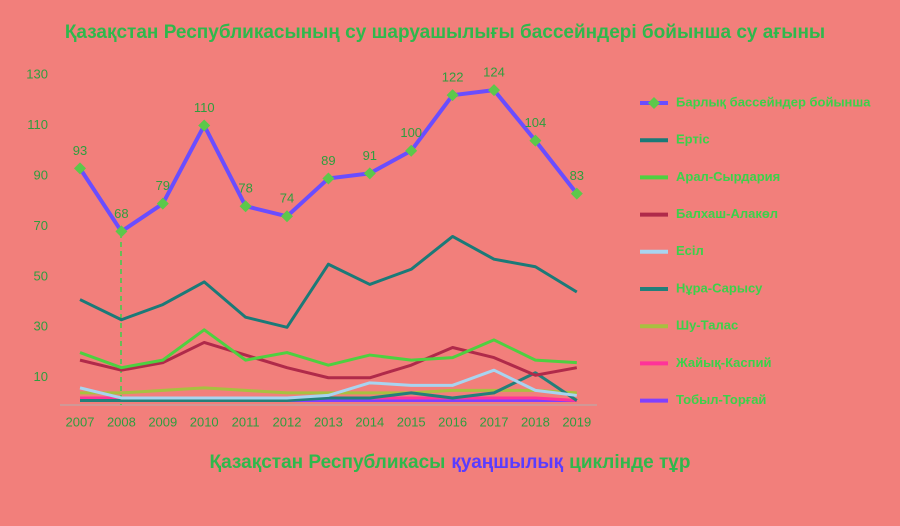 The height and width of the screenshot is (526, 900). Describe the element at coordinates (453, 77) in the screenshot. I see `data-label: 122` at that location.